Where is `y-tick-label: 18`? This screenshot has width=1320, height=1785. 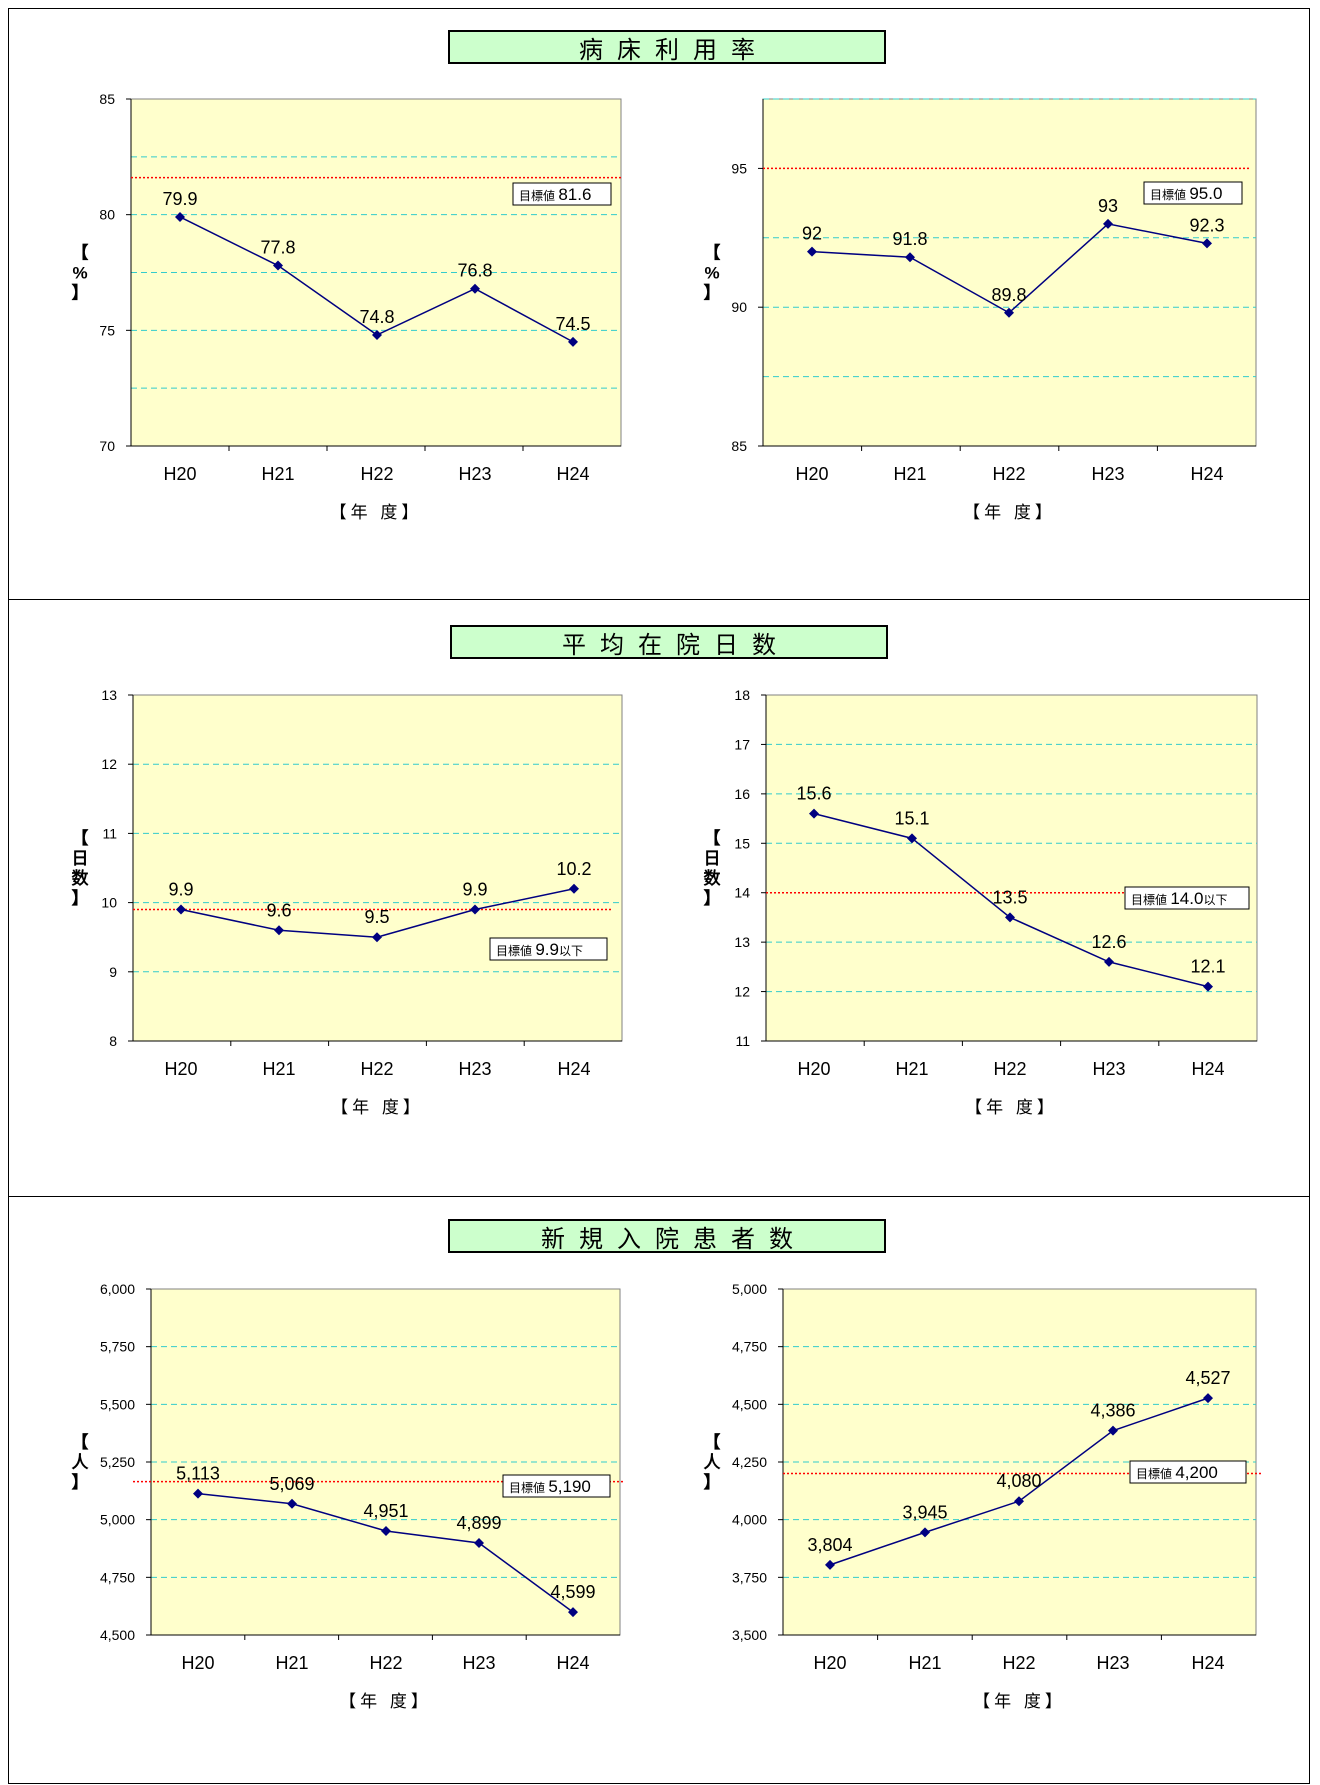
y-tick-label: 18 is located at coordinates (742, 695).